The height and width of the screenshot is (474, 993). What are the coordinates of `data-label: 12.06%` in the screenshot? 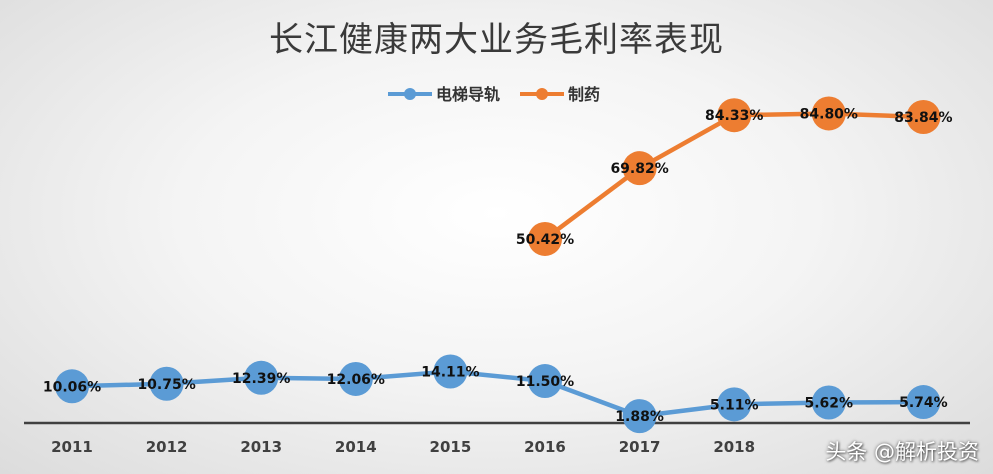 It's located at (356, 380).